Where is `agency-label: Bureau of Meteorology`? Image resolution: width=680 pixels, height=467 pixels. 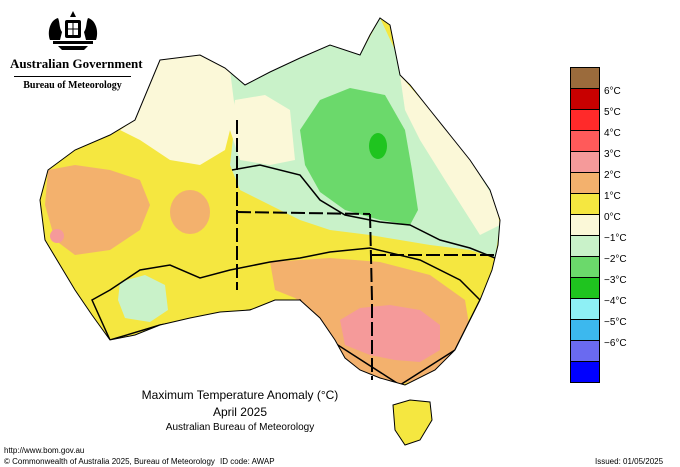 agency-label: Bureau of Meteorology is located at coordinates (72, 85).